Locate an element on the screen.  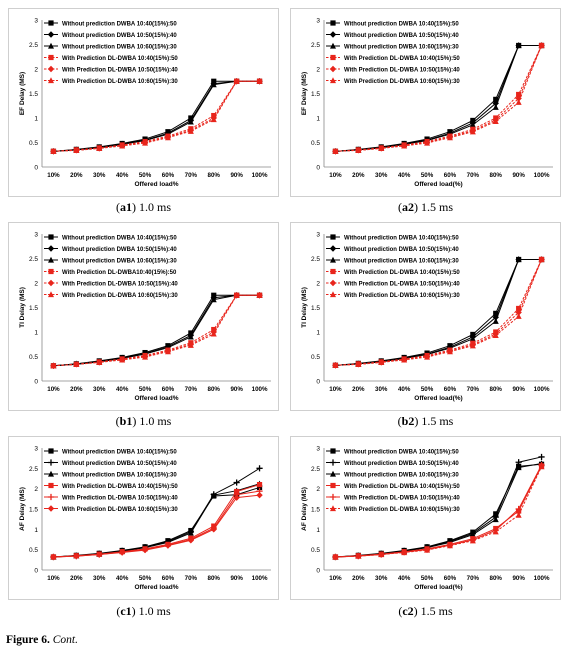
y-tick-label-c2-3: 1.5 is located at coordinates (315, 510).